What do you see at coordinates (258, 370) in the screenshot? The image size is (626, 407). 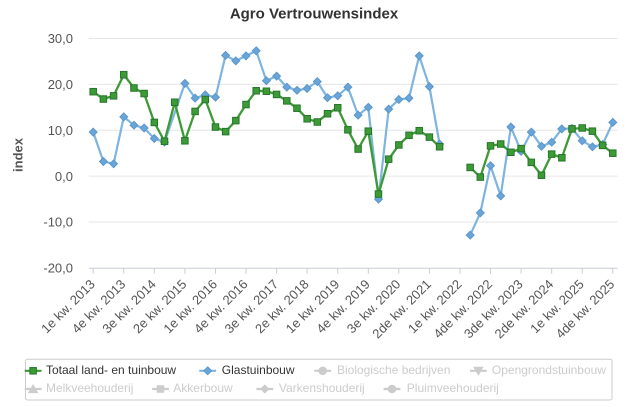 I see `svg-text: Glastuinbouw` at bounding box center [258, 370].